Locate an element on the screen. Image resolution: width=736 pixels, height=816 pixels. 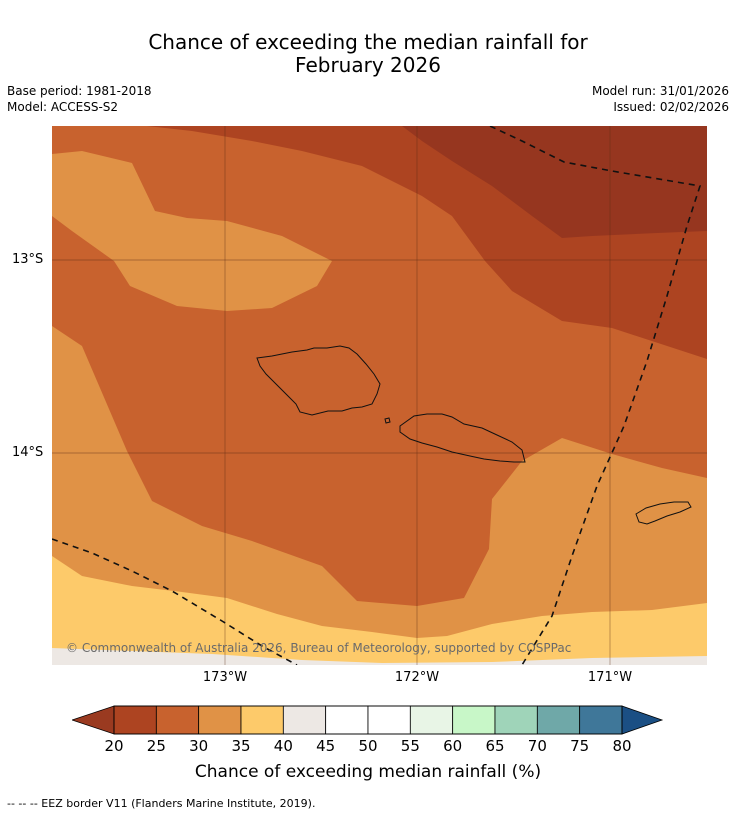
base-period: Base period: 1981-2018 is located at coordinates (79, 91).